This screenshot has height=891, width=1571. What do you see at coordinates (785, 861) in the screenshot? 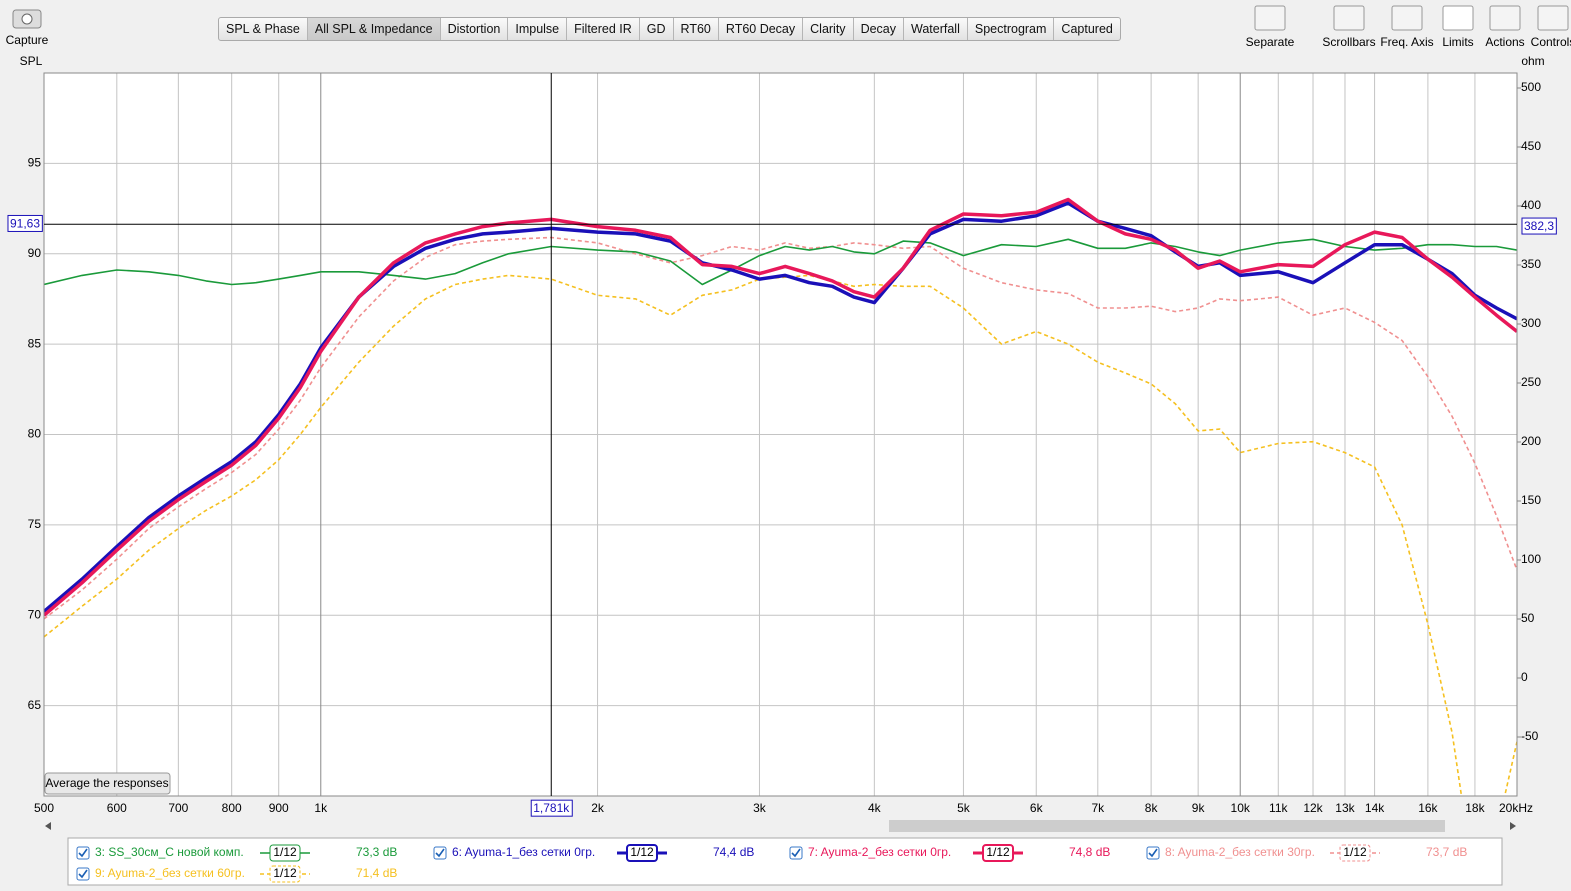
I see `legend-panel` at bounding box center [785, 861].